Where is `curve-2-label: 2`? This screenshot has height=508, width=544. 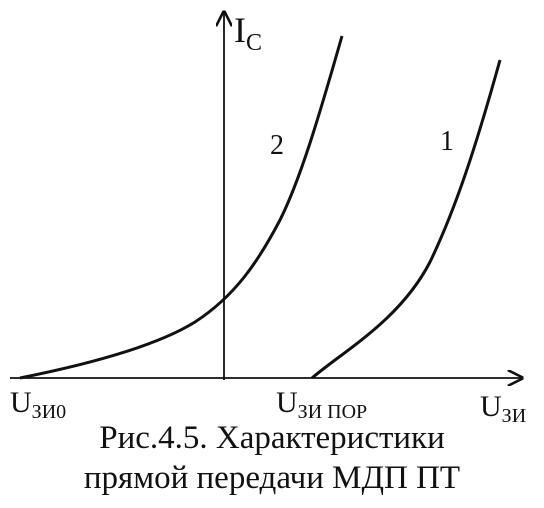 curve-2-label: 2 is located at coordinates (277, 145).